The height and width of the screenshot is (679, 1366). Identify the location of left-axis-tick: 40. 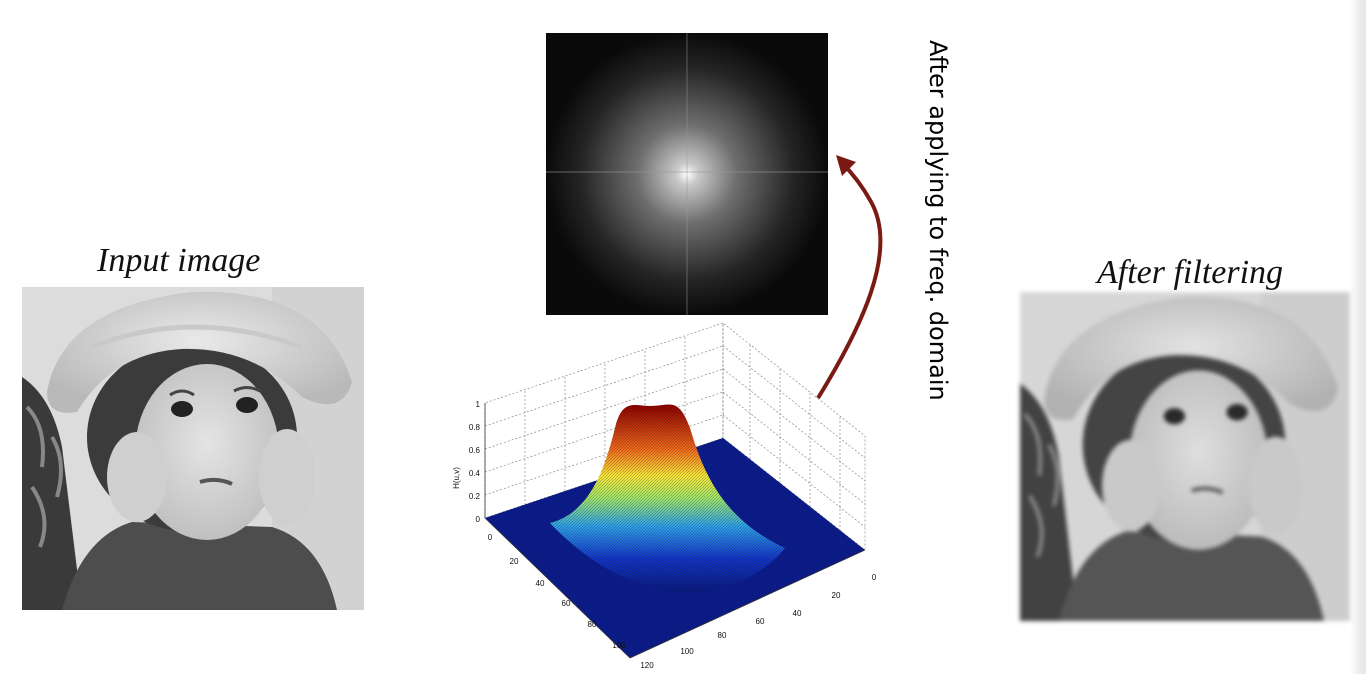
(540, 583).